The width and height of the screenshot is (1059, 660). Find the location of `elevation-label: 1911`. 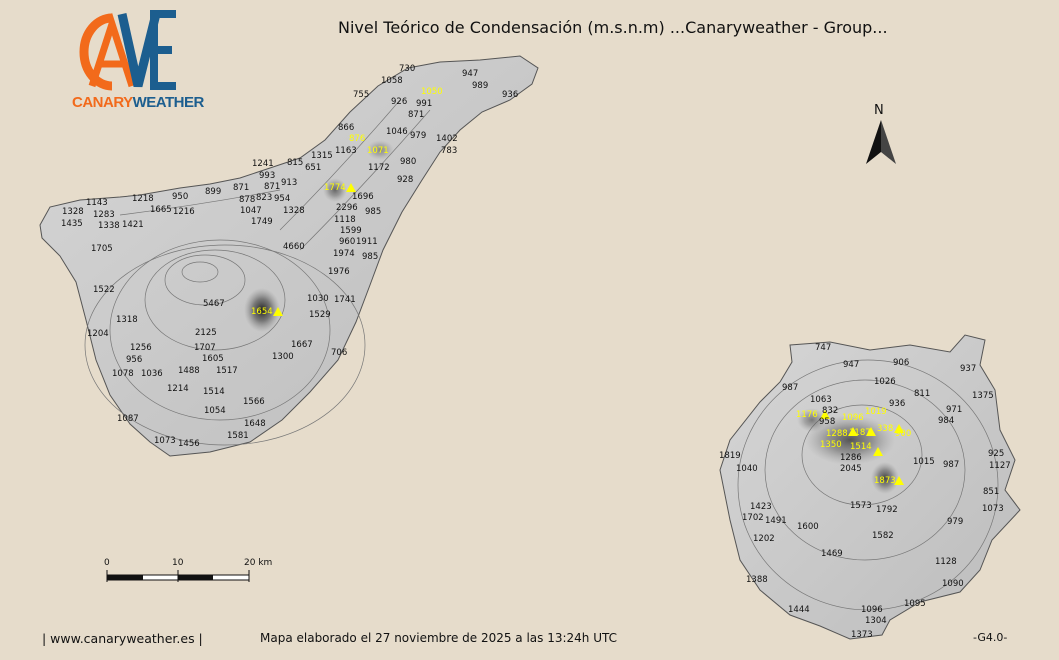

elevation-label: 1911 is located at coordinates (367, 242).